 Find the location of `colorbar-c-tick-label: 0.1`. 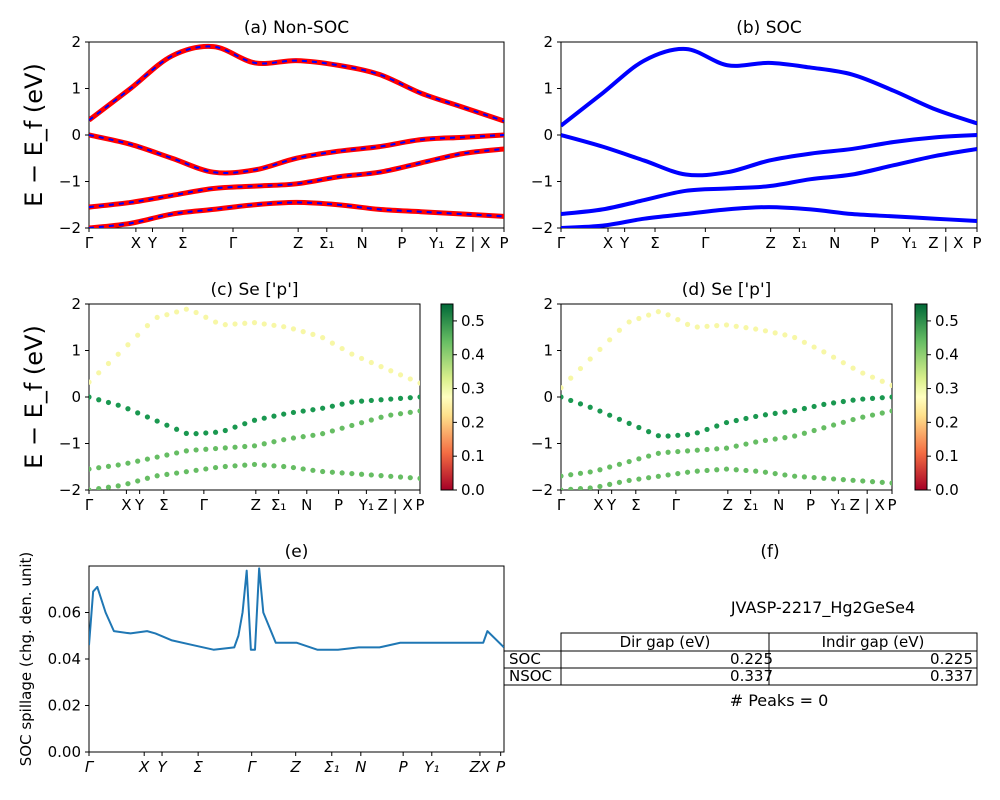

colorbar-c-tick-label: 0.1 is located at coordinates (473, 456).